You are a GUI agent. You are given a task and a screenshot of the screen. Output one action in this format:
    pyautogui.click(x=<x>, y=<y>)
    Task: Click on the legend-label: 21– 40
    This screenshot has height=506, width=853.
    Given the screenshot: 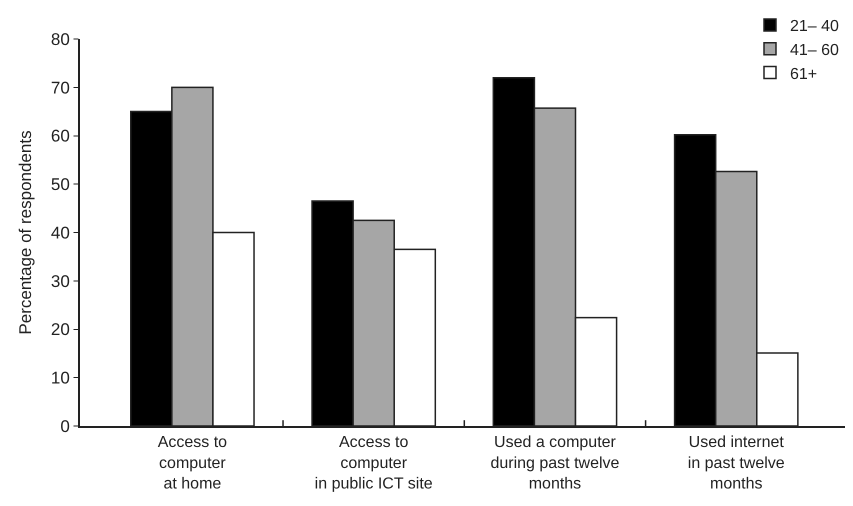 What is the action you would take?
    pyautogui.click(x=815, y=27)
    